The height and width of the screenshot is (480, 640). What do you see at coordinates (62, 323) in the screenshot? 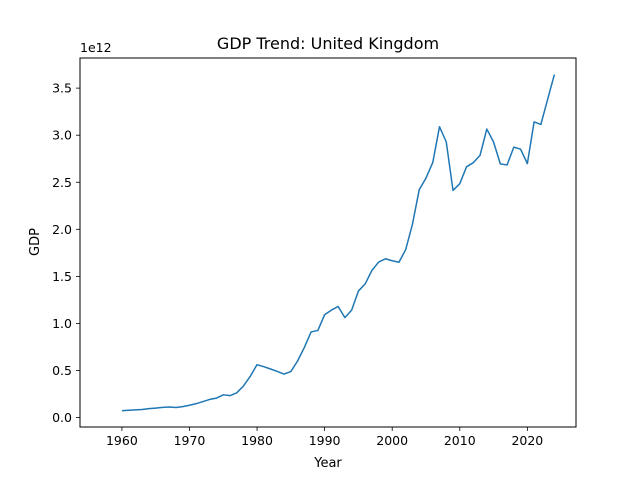
I see `y-tick-label: 1.0` at bounding box center [62, 323].